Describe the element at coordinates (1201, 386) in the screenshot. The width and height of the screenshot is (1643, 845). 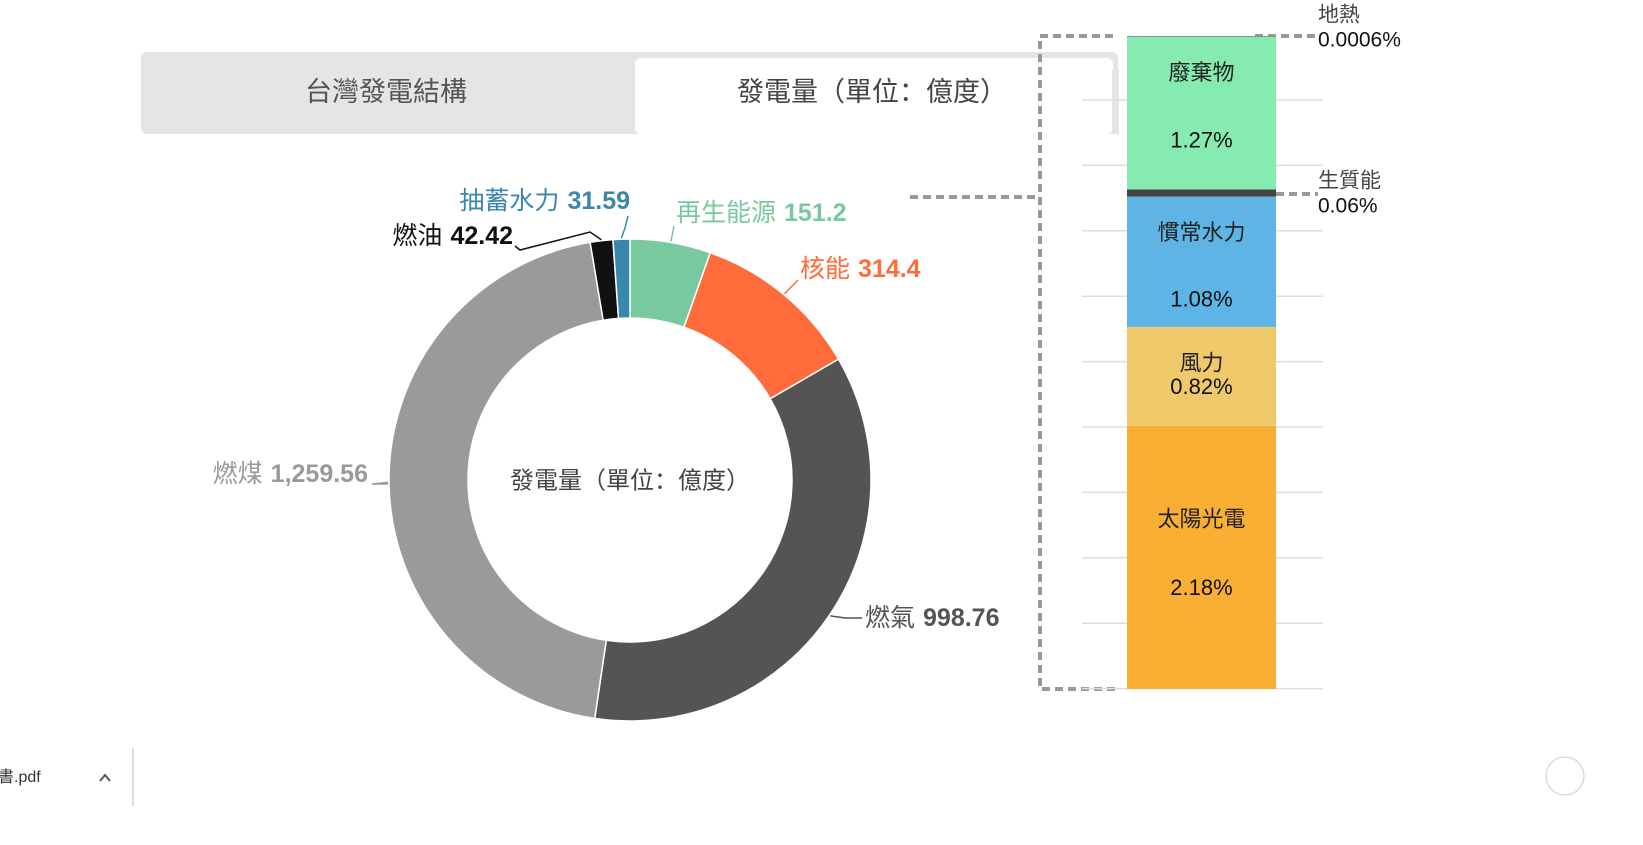
I see `segment-value: 0.82%` at that location.